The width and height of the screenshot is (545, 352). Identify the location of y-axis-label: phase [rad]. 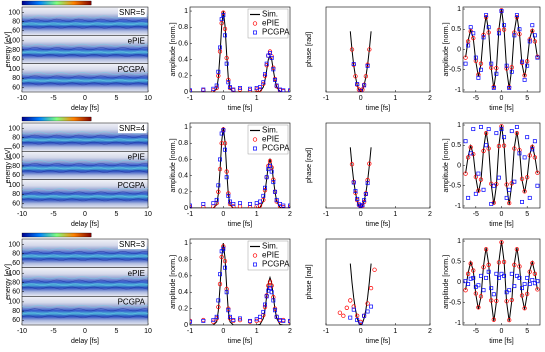
(309, 49).